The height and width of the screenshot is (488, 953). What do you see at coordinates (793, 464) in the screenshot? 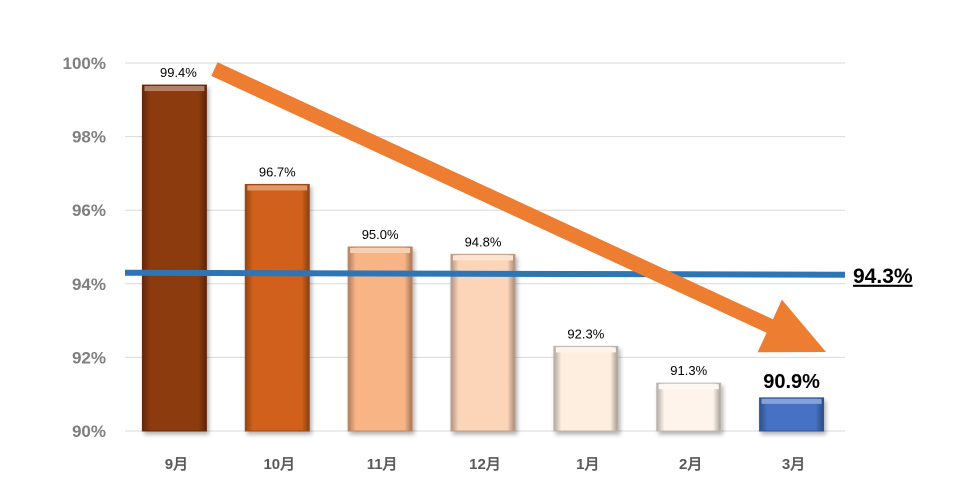
I see `category-label: 3月` at bounding box center [793, 464].